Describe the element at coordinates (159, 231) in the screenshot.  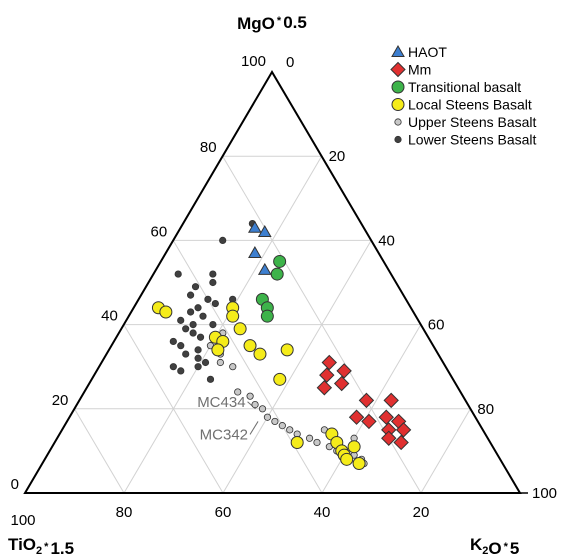
I see `tick-label-left: 60` at that location.